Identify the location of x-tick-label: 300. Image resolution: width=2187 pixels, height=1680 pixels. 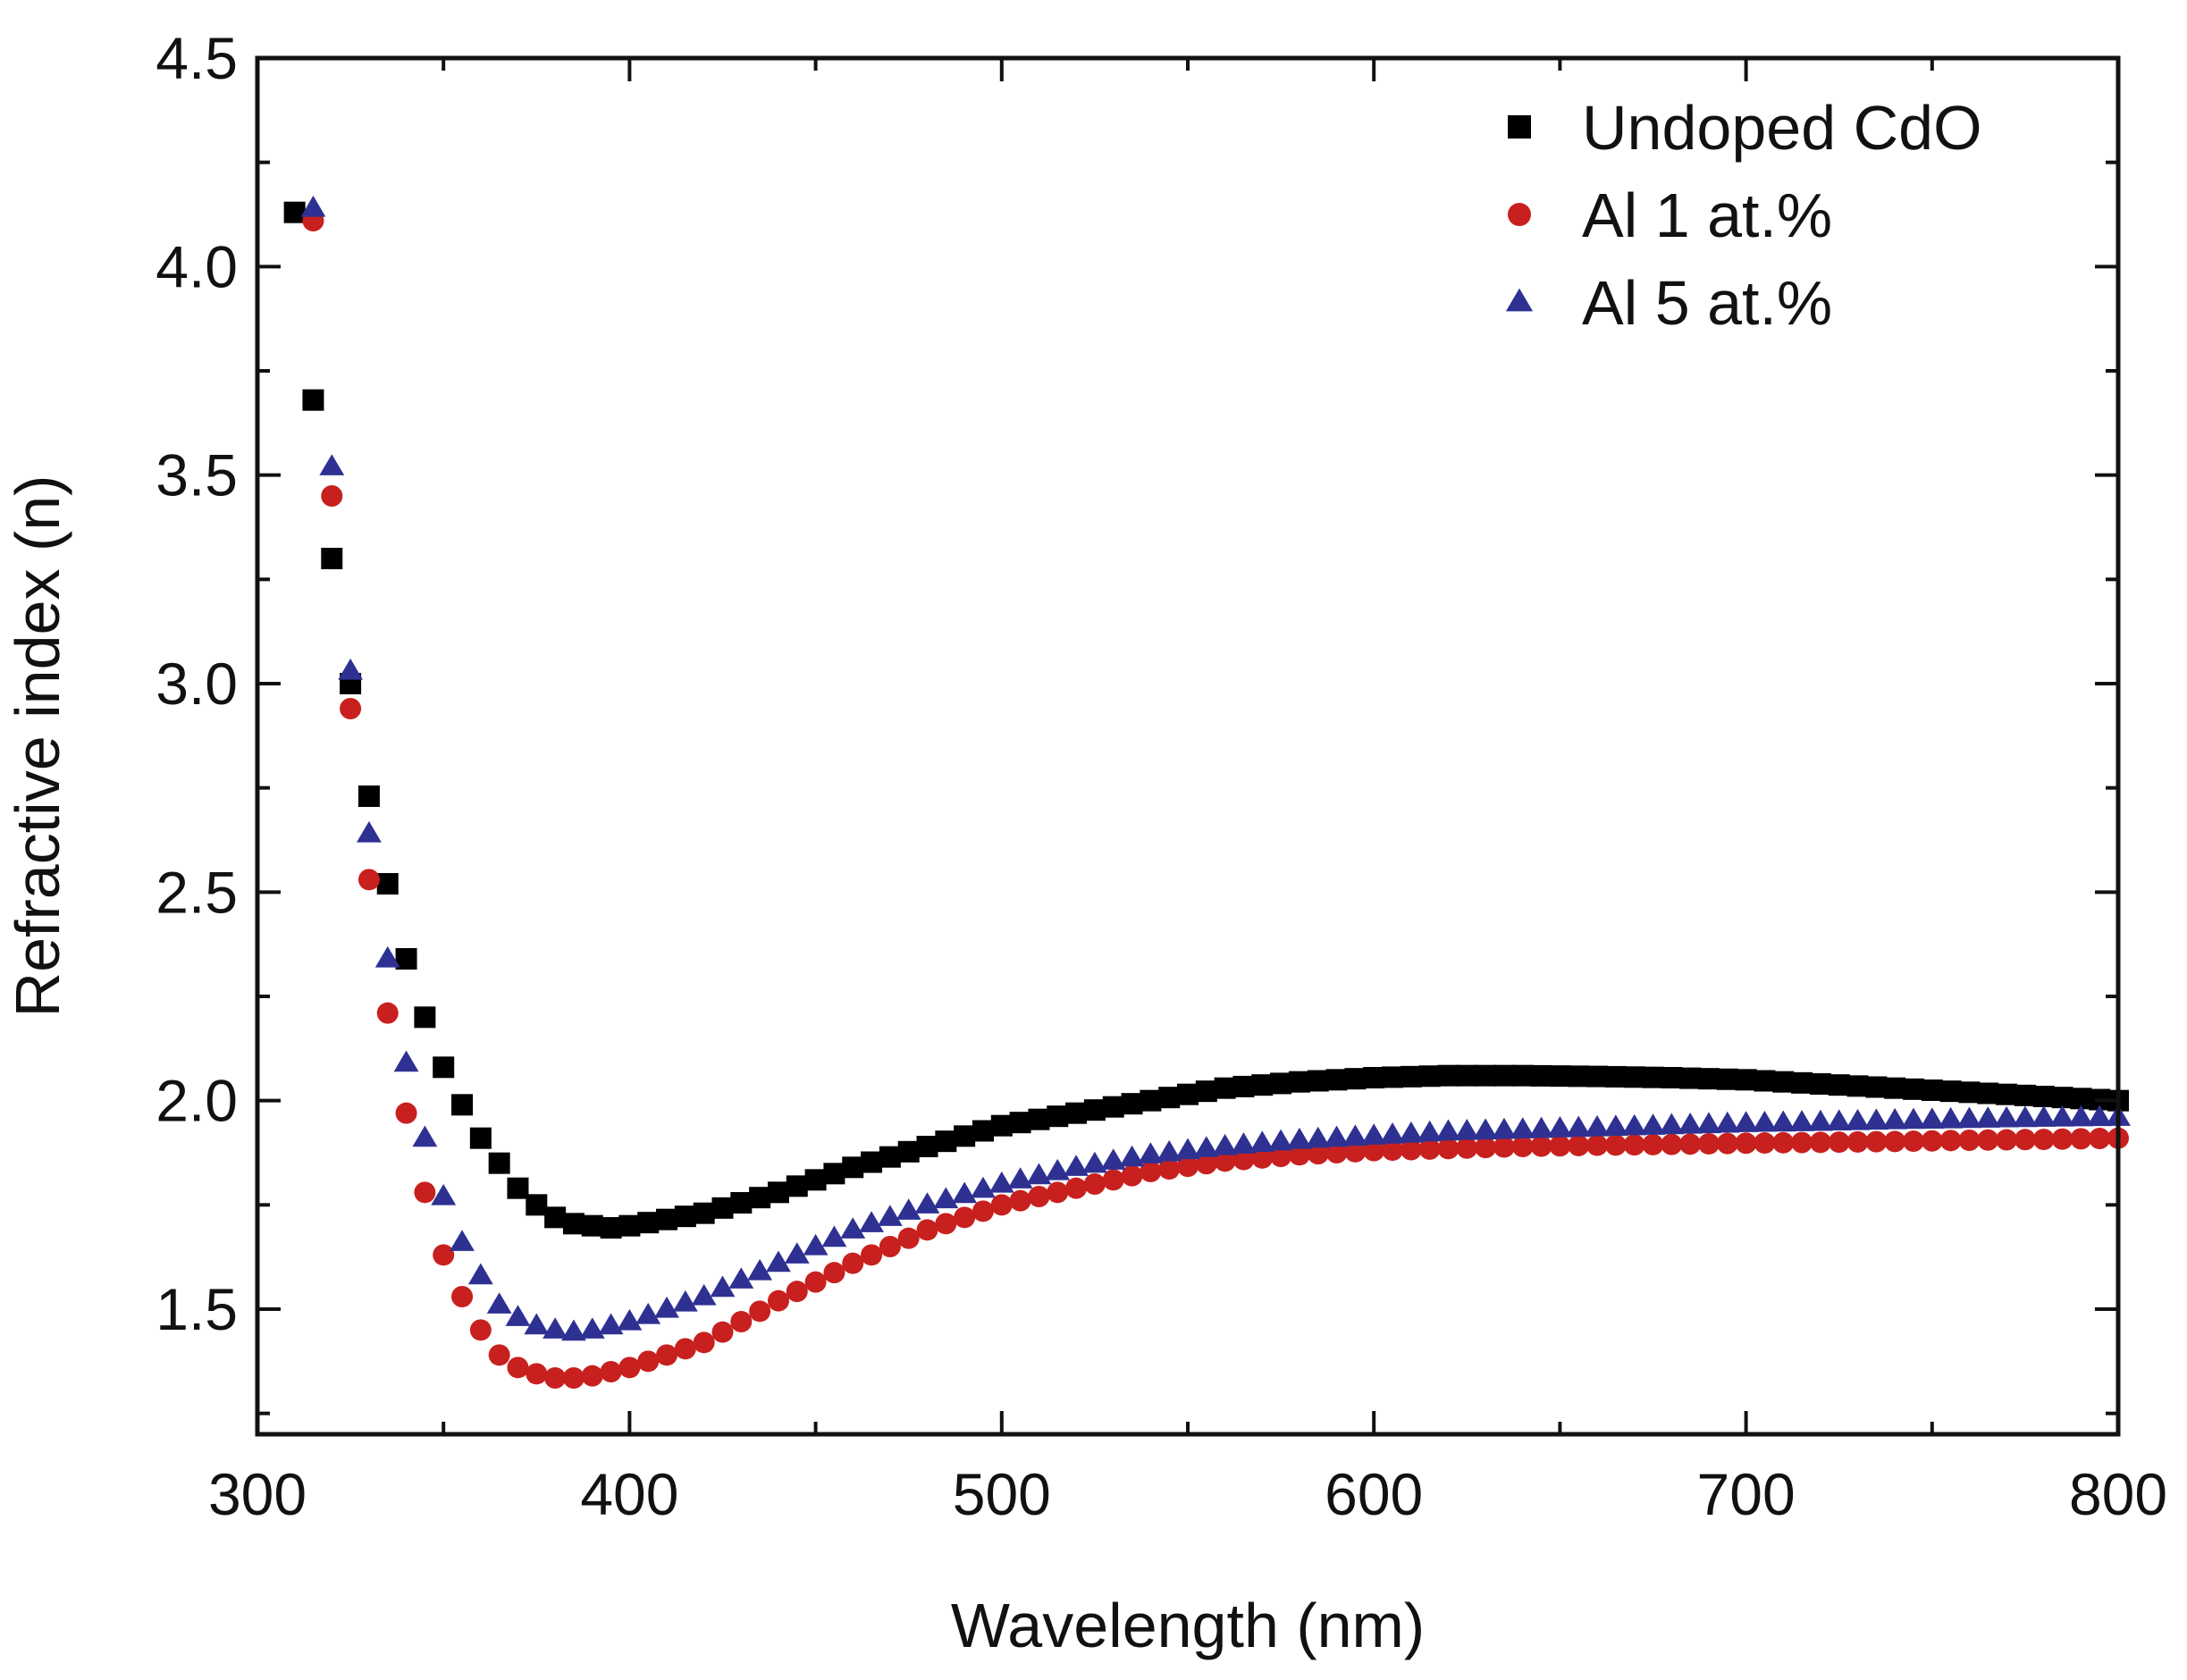
(258, 1494).